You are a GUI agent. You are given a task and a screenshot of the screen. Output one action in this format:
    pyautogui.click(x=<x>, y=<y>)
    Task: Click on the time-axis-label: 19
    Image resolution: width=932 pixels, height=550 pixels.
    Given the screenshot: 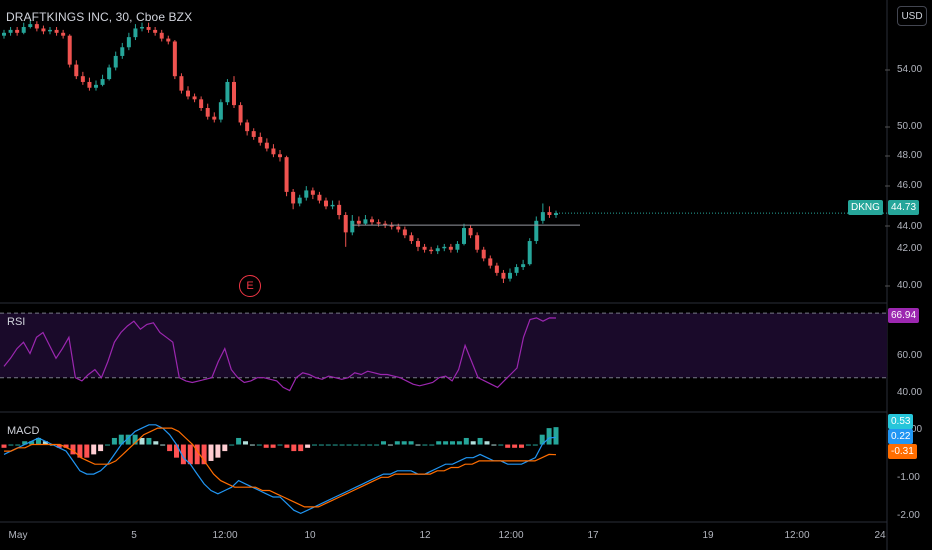 What is the action you would take?
    pyautogui.click(x=708, y=535)
    